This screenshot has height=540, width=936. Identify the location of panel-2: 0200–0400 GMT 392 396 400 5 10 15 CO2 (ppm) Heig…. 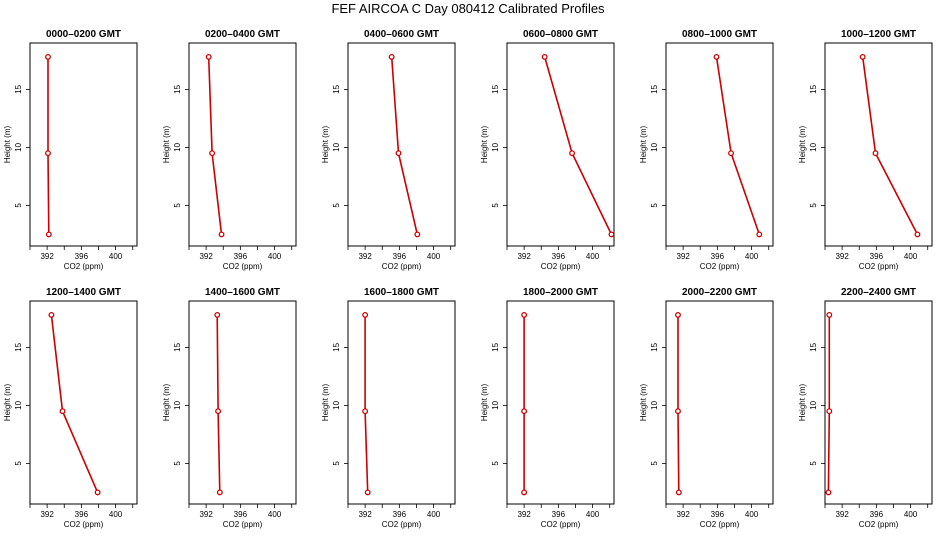
(229, 150).